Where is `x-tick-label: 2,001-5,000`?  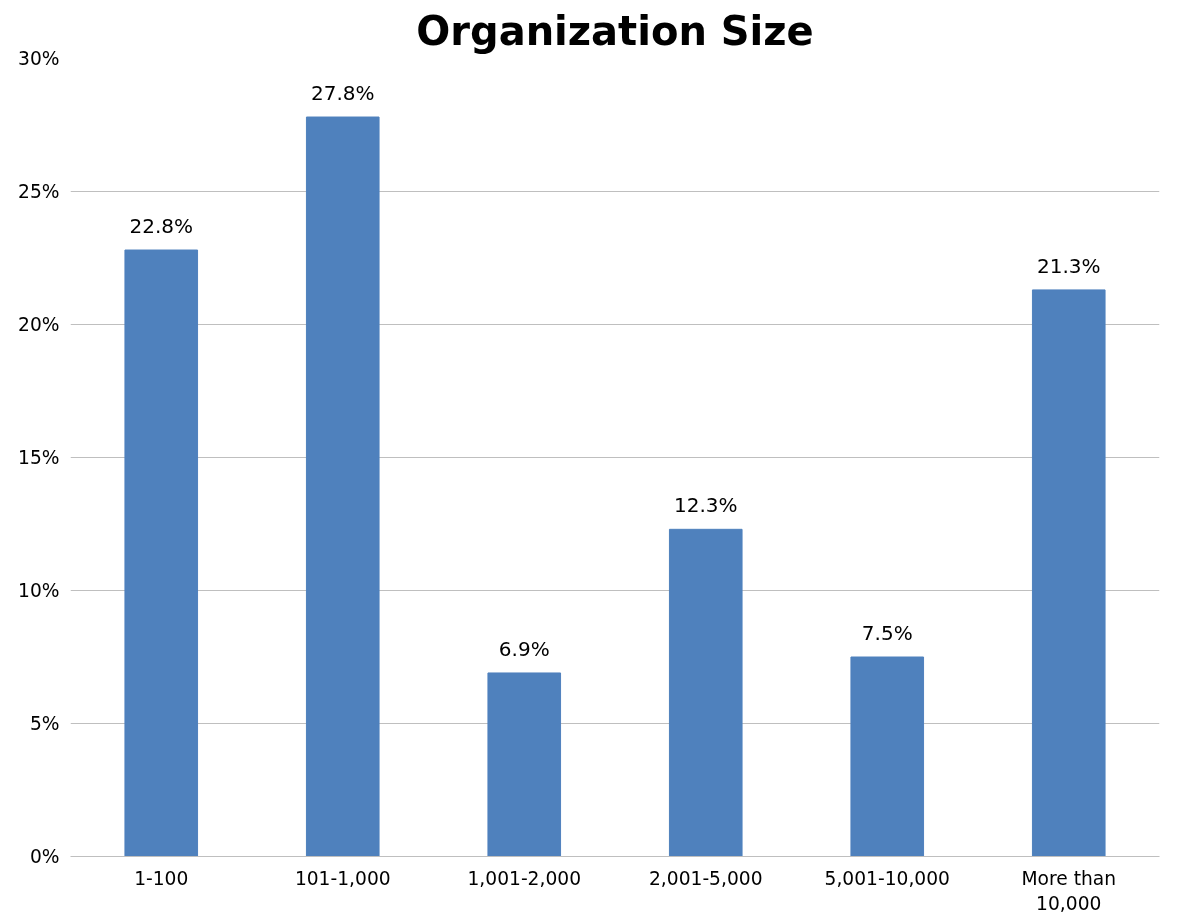
x-tick-label: 2,001-5,000 is located at coordinates (705, 878).